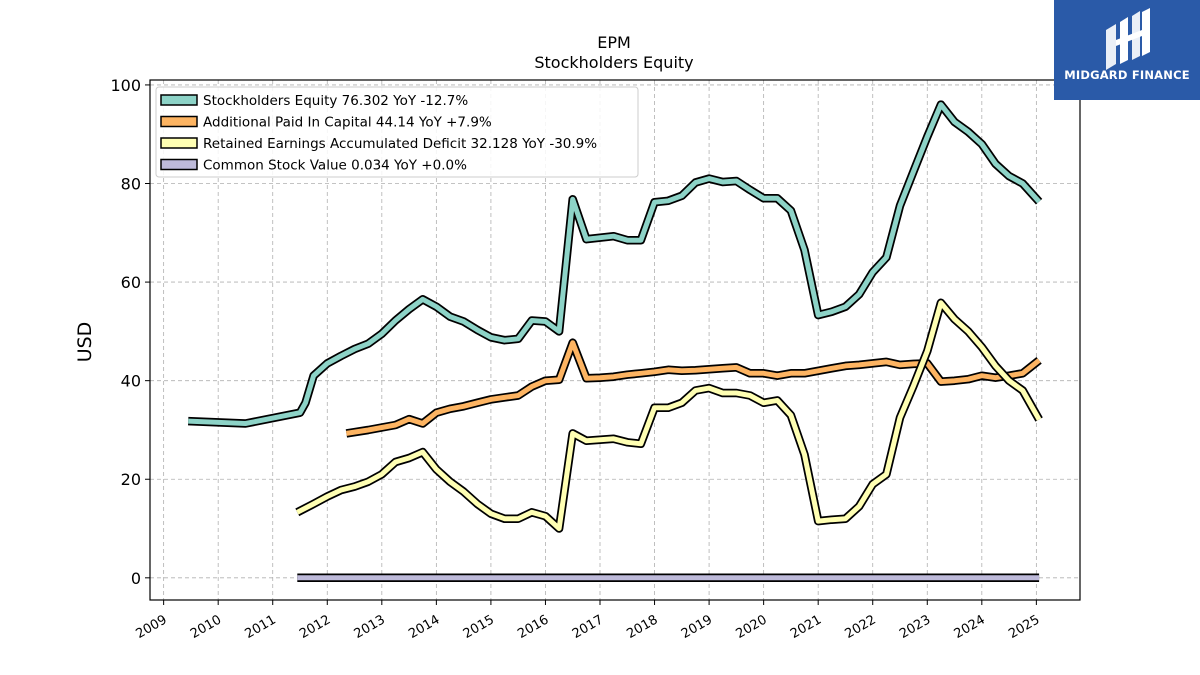 The width and height of the screenshot is (1200, 675). What do you see at coordinates (151, 627) in the screenshot?
I see `x-tick-label: 2009` at bounding box center [151, 627].